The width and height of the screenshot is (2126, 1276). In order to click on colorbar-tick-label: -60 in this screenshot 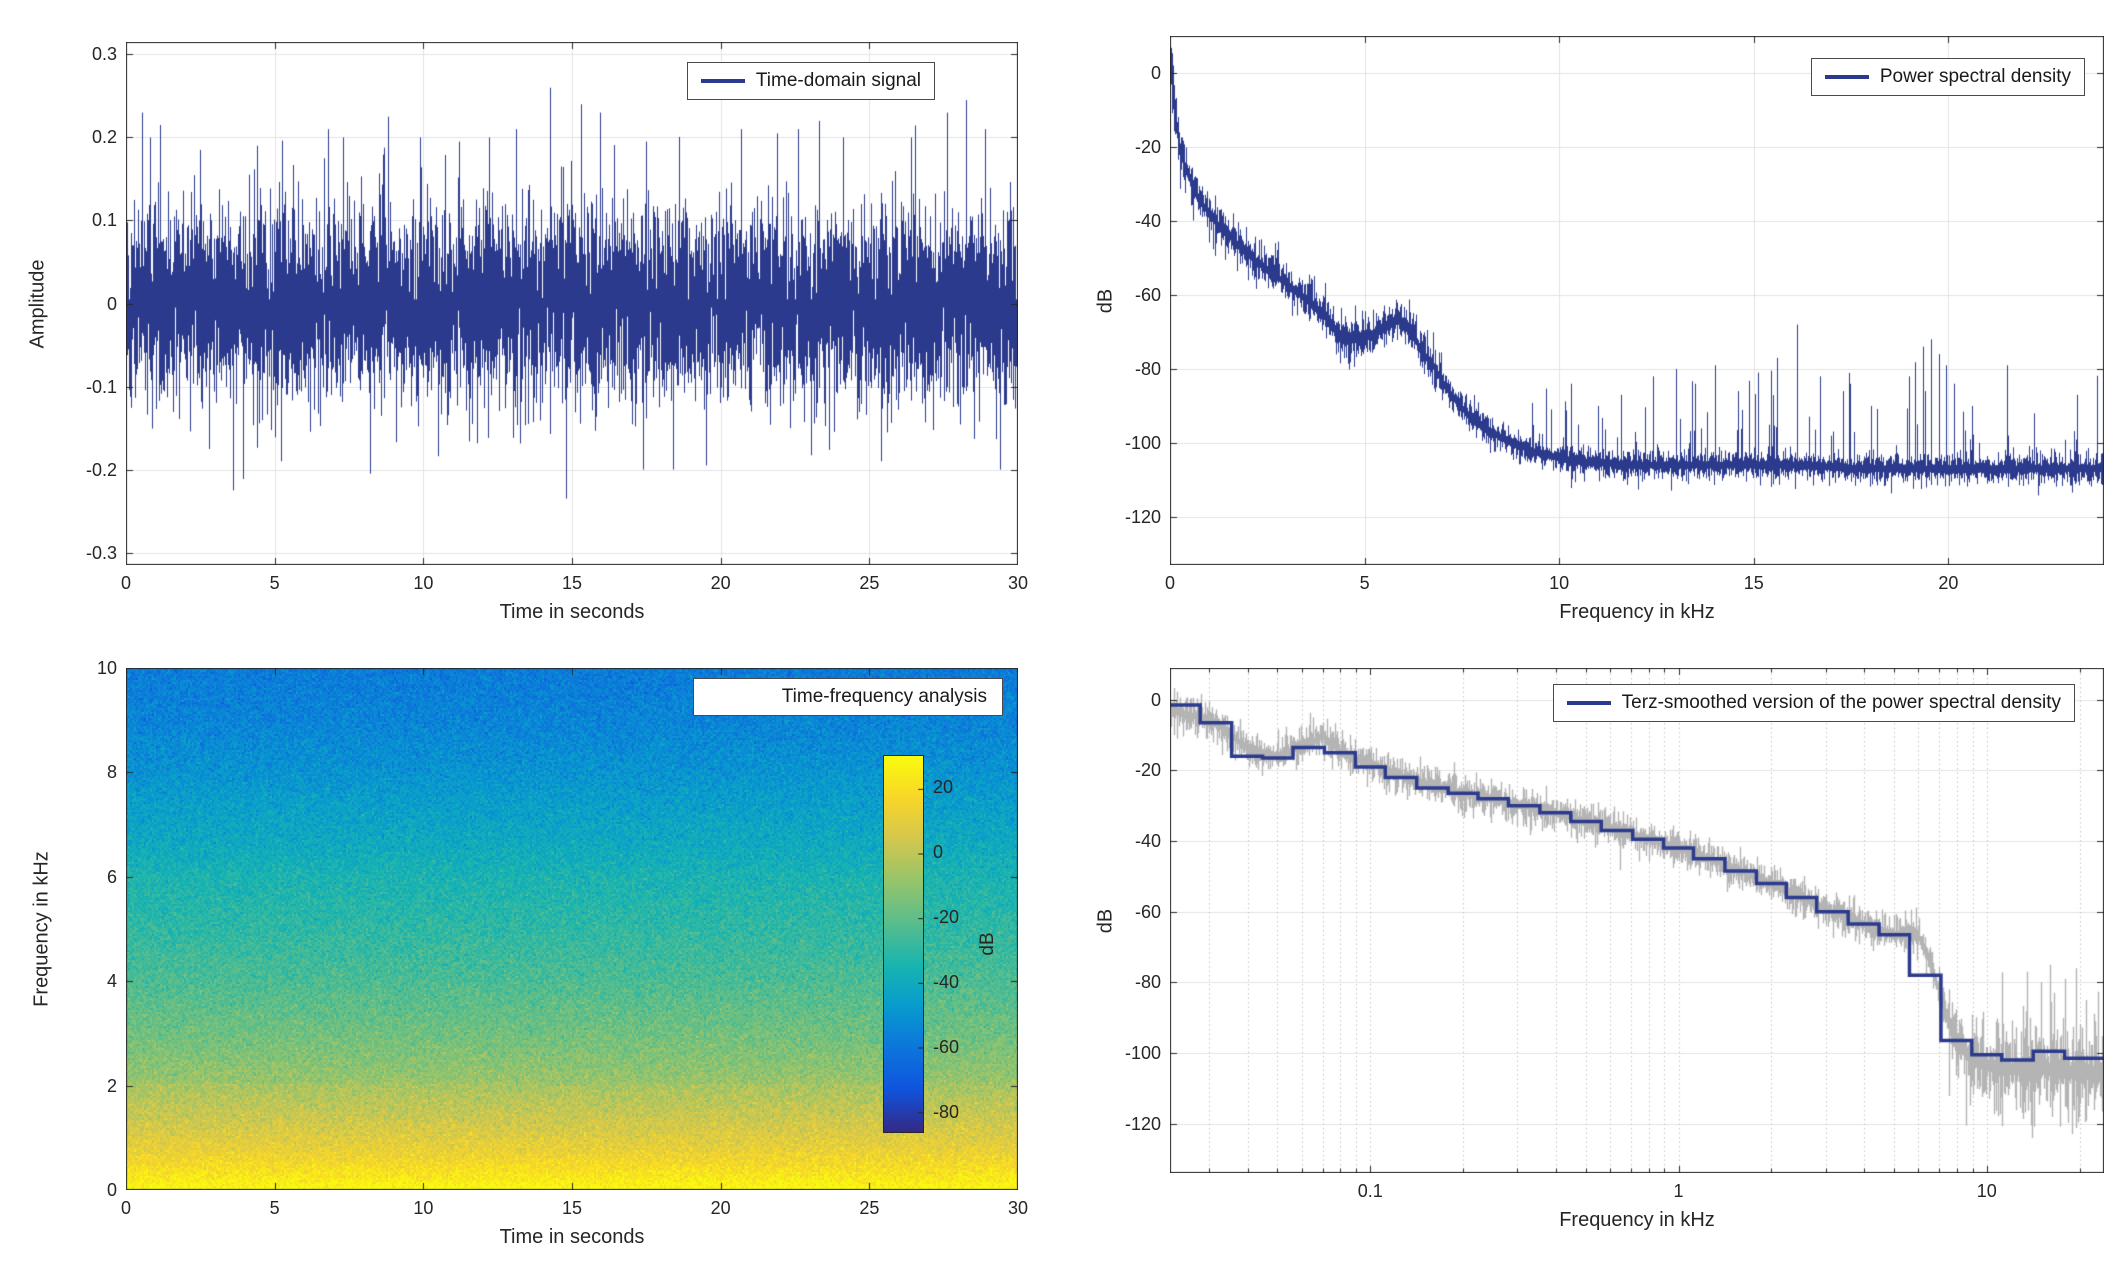, I will do `click(946, 1047)`.